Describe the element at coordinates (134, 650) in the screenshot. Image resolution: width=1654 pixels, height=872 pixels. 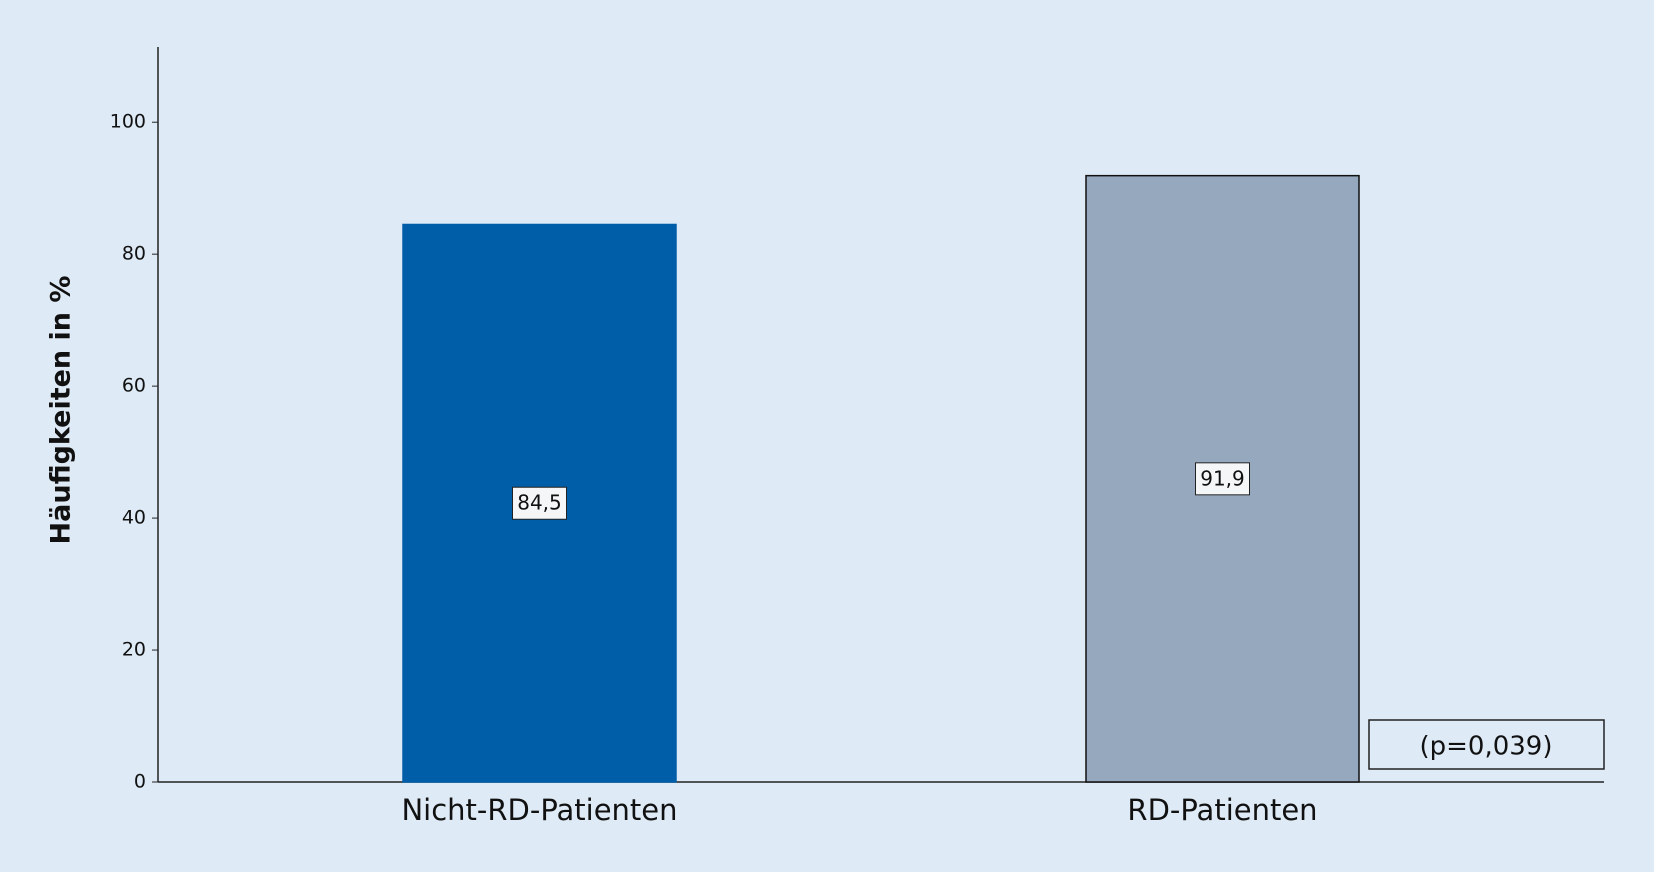
I see `y-tick-label: 20` at that location.